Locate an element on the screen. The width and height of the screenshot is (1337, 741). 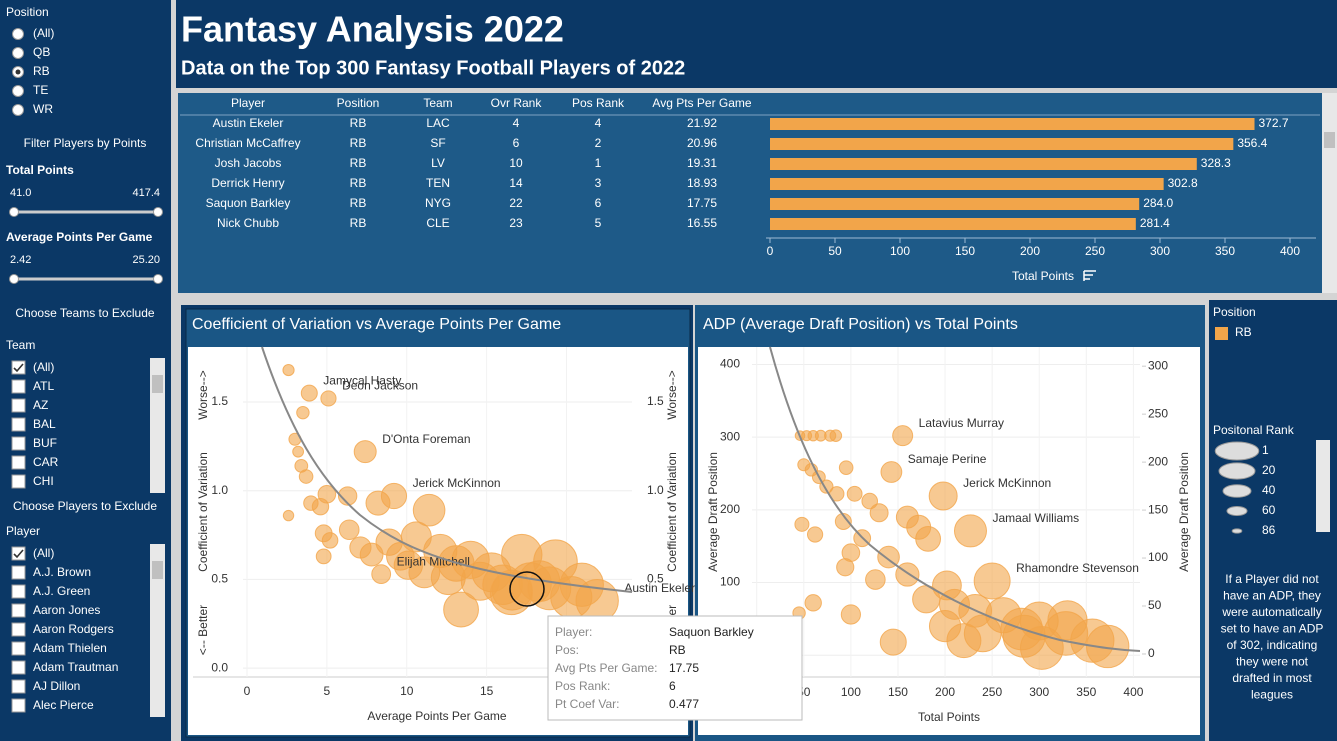
radio-label: (All) is located at coordinates (43, 33).